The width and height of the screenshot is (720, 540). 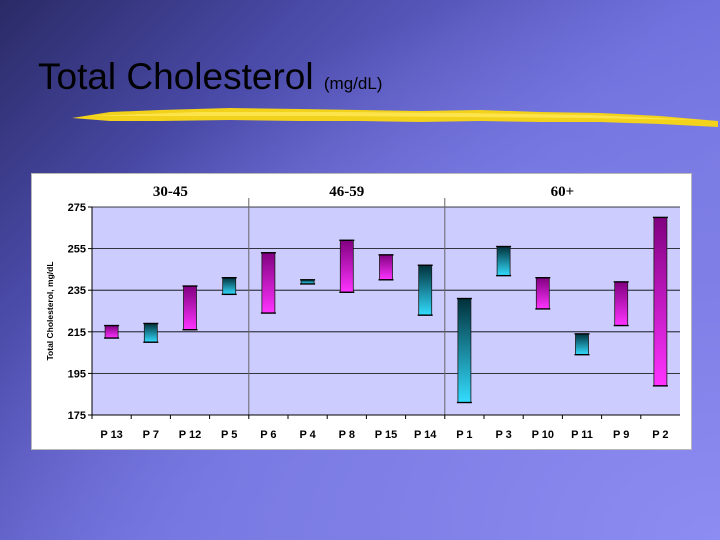 I want to click on x-tick-label: P 10, so click(x=543, y=435).